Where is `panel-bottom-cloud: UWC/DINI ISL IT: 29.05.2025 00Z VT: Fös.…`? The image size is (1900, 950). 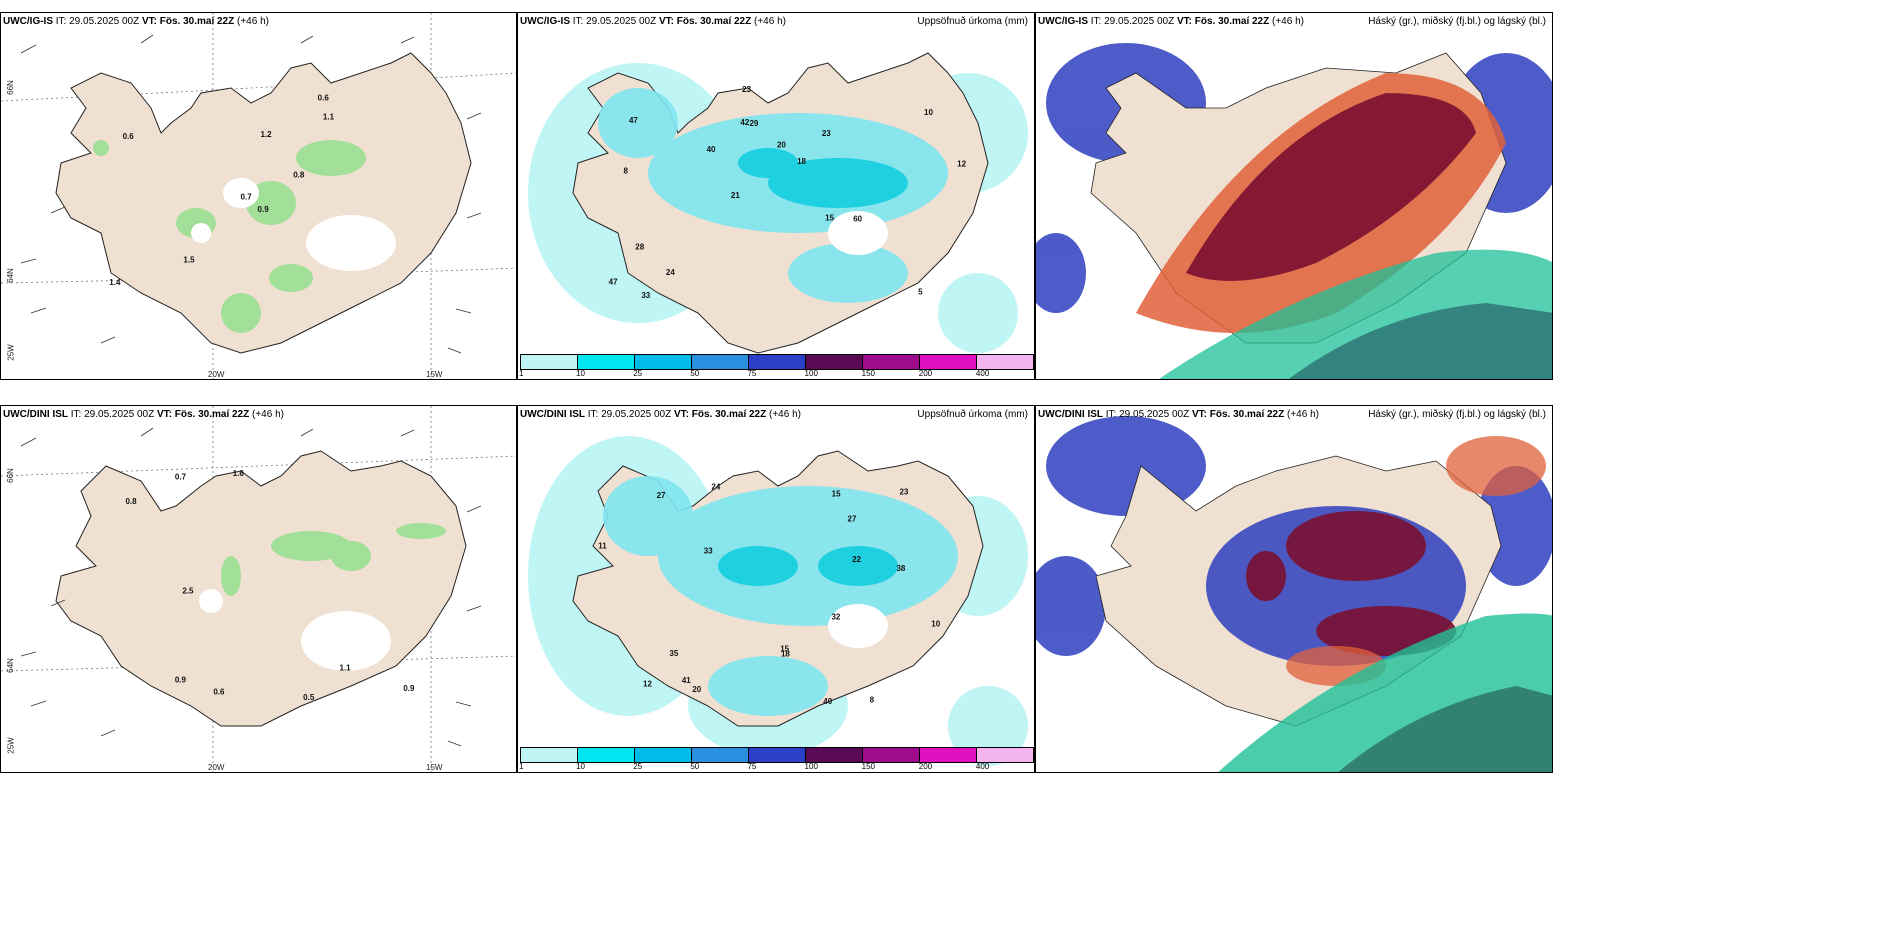 panel-bottom-cloud: UWC/DINI ISL IT: 29.05.2025 00Z VT: Fös.… is located at coordinates (1294, 589).